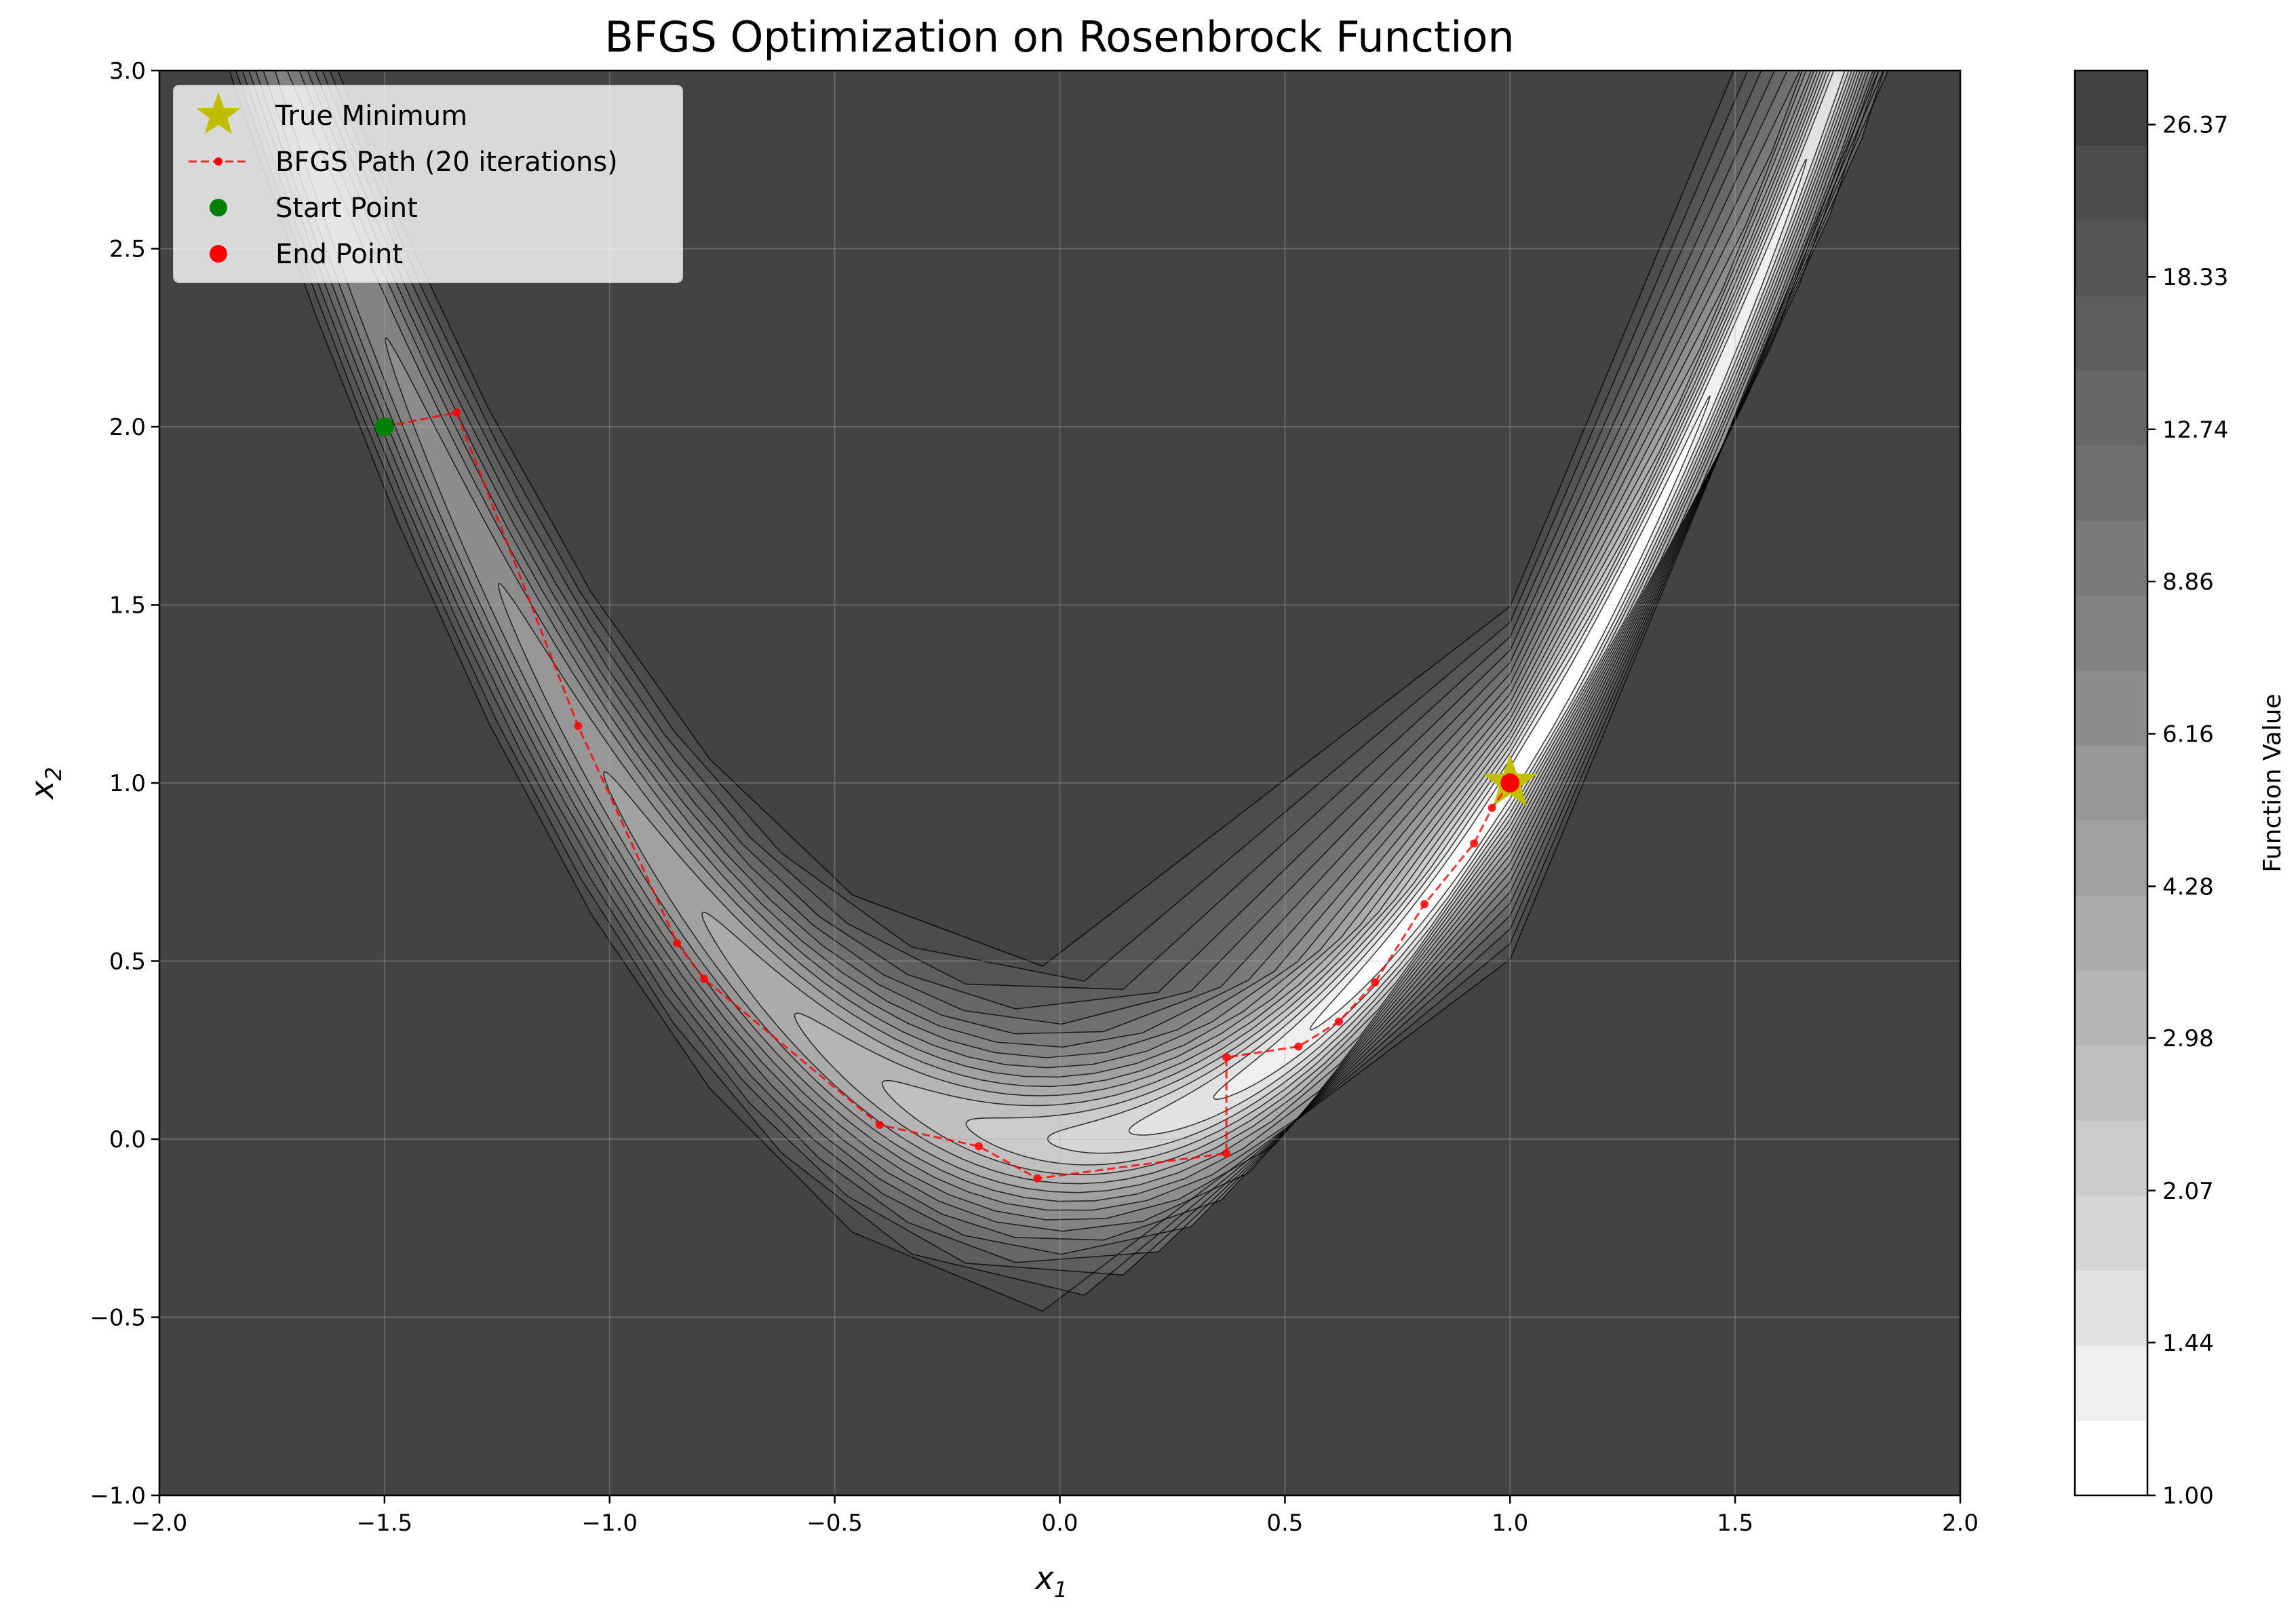 Image resolution: width=2296 pixels, height=1608 pixels. I want to click on colorbar-tick-label: 18.33, so click(2195, 277).